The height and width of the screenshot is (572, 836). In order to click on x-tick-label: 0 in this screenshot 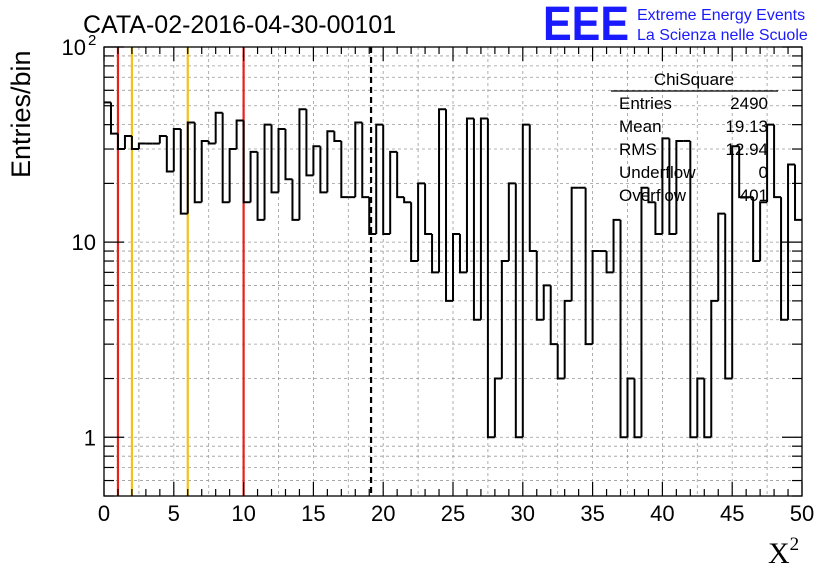, I will do `click(104, 513)`.